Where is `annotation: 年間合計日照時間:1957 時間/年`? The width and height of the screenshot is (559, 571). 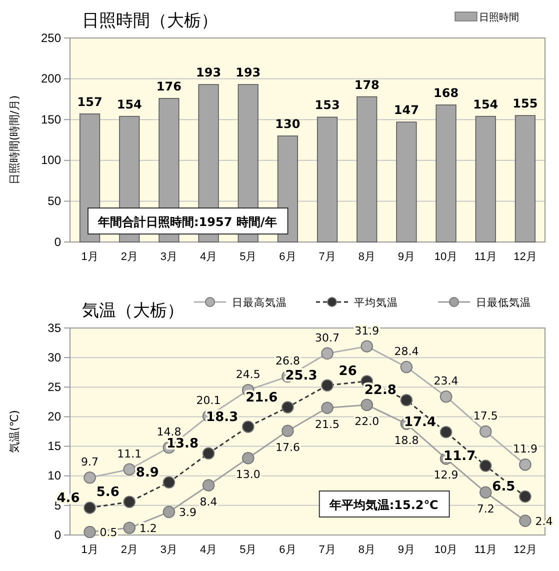
annotation: 年間合計日照時間:1957 時間/年 is located at coordinates (187, 222).